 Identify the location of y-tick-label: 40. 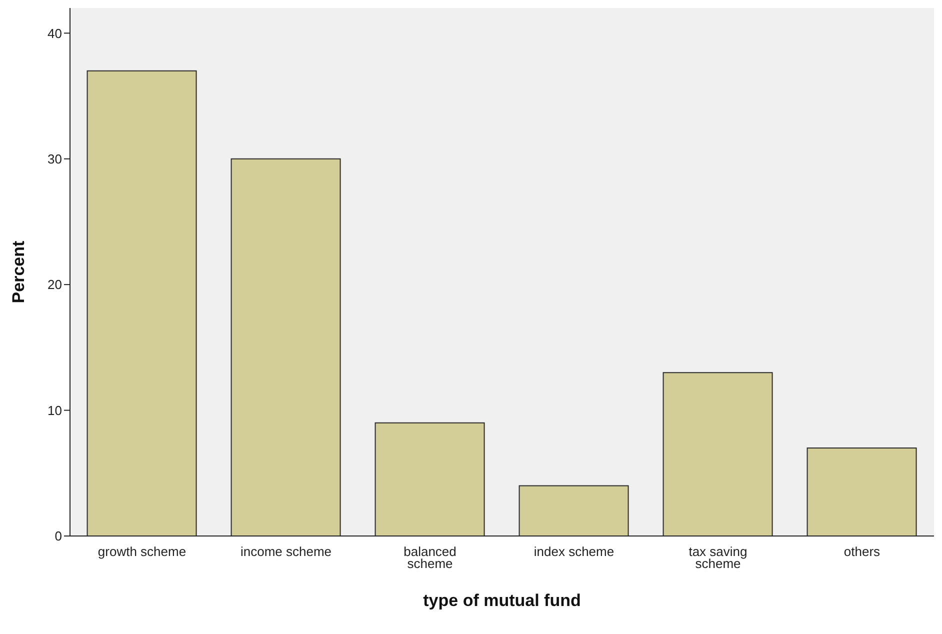
(55, 33).